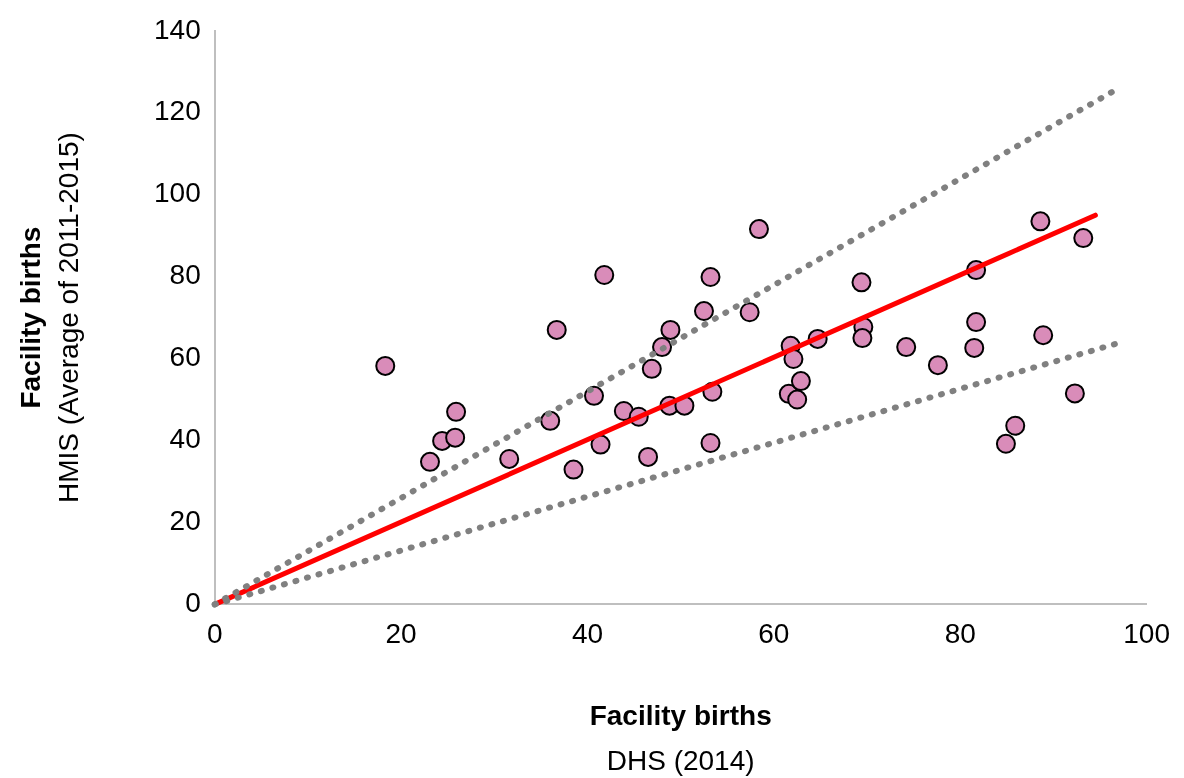 The width and height of the screenshot is (1184, 778). What do you see at coordinates (50, 318) in the screenshot?
I see `y-axis-title: Facility births HMIS (Average of 2011-2015)` at bounding box center [50, 318].